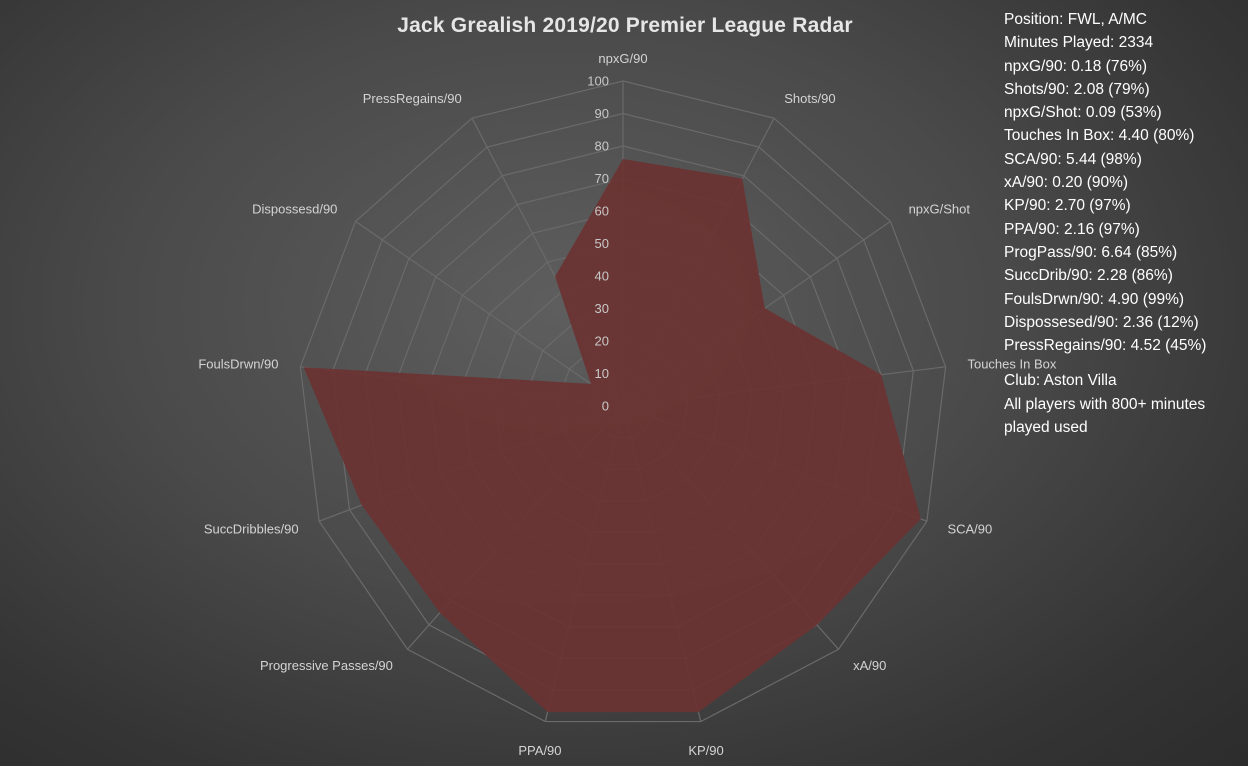 Image resolution: width=1248 pixels, height=766 pixels. What do you see at coordinates (1077, 89) in the screenshot?
I see `stat-line: Shots/90: 2.08 (79%)` at bounding box center [1077, 89].